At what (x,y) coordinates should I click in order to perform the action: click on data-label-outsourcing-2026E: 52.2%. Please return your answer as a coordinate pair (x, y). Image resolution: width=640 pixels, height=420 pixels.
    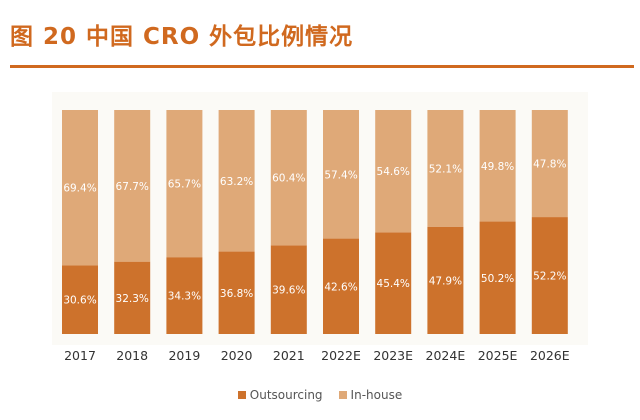
    Looking at the image, I should click on (549, 277).